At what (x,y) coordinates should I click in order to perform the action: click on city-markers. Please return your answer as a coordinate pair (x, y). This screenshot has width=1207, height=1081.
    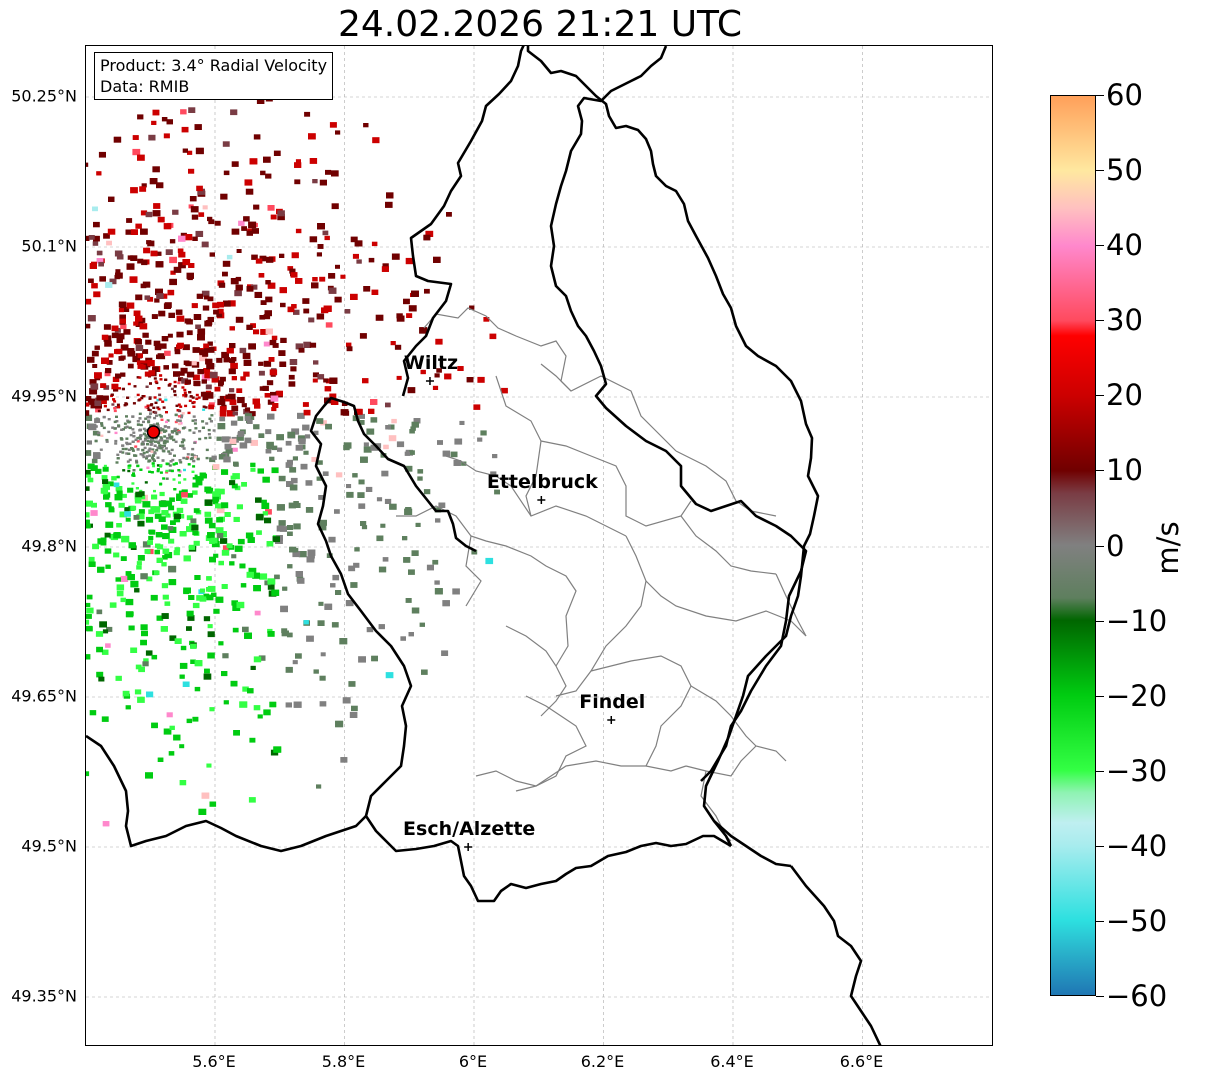
    Looking at the image, I should click on (520, 614).